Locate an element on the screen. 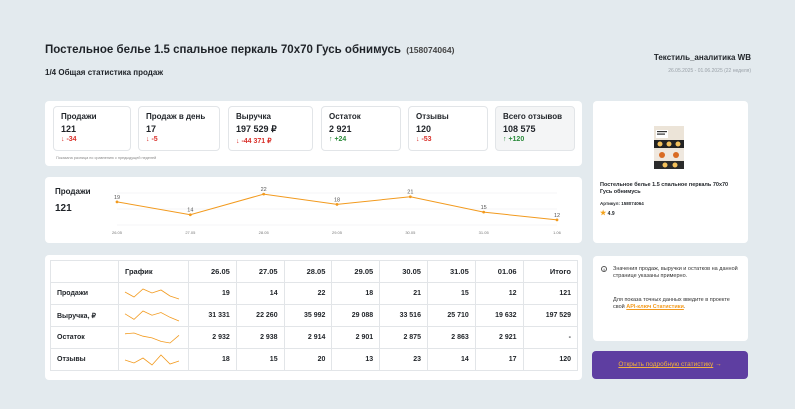  chart-x-tick-label: 31.05 is located at coordinates (484, 232).